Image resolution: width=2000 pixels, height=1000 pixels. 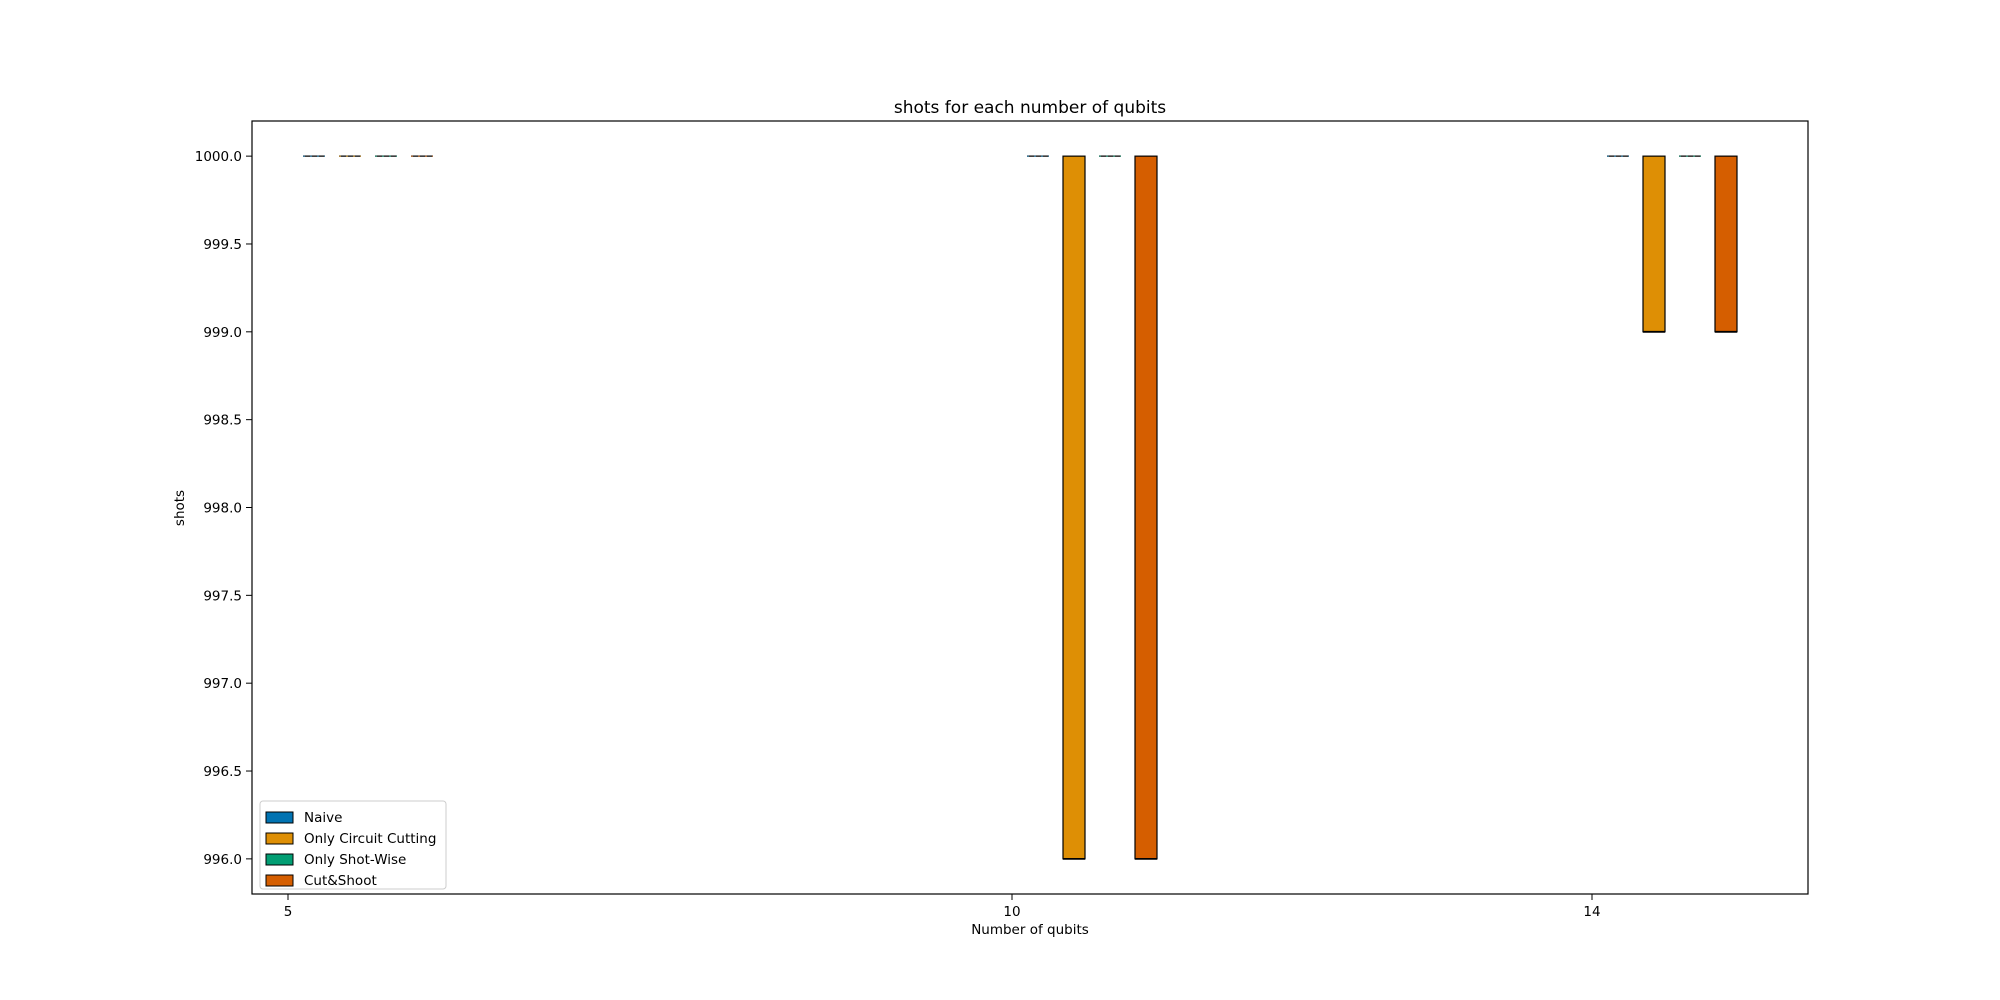 I want to click on legend-label: Naive, so click(x=323, y=818).